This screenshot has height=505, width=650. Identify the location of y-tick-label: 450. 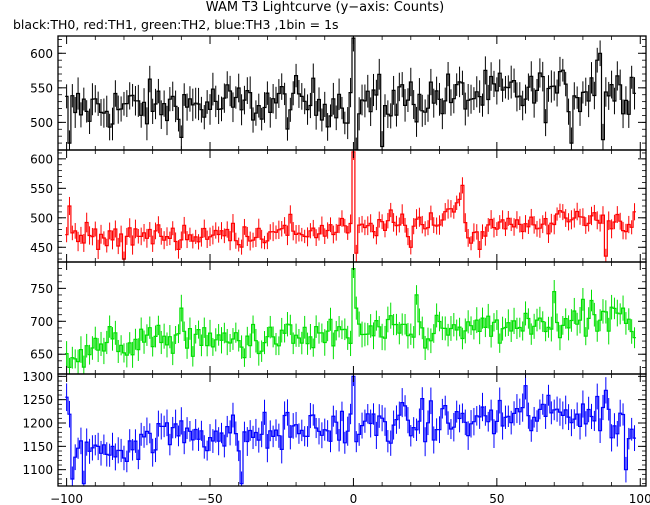
(41, 248).